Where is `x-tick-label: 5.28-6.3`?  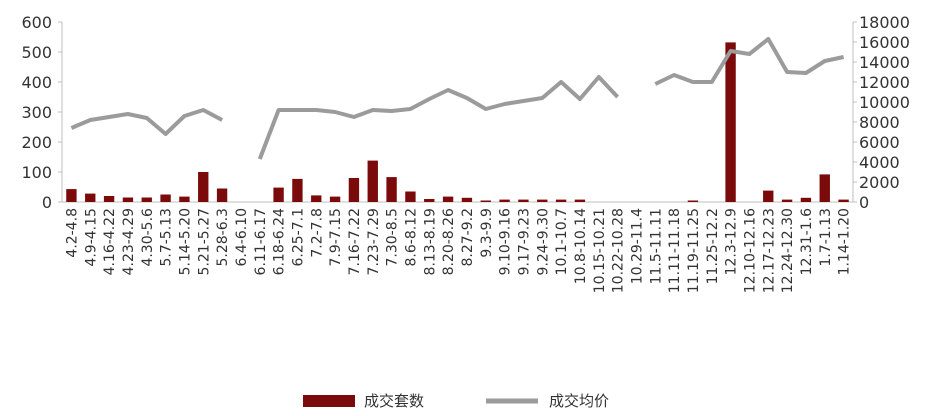 x-tick-label: 5.28-6.3 is located at coordinates (223, 237).